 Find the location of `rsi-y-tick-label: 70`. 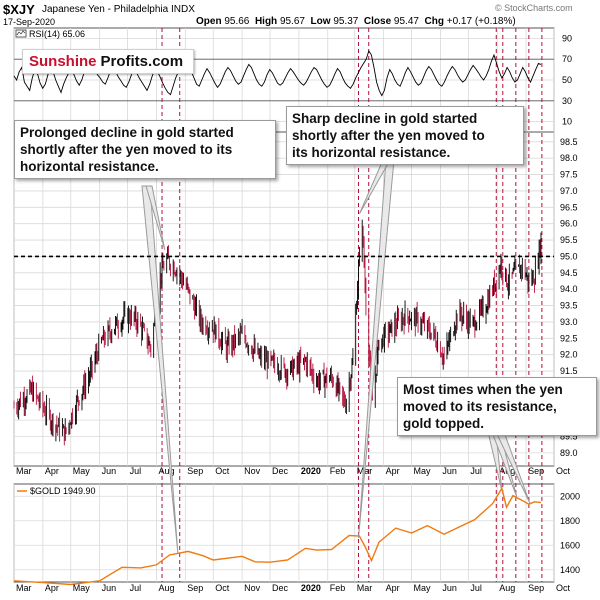

rsi-y-tick-label: 70 is located at coordinates (567, 59).